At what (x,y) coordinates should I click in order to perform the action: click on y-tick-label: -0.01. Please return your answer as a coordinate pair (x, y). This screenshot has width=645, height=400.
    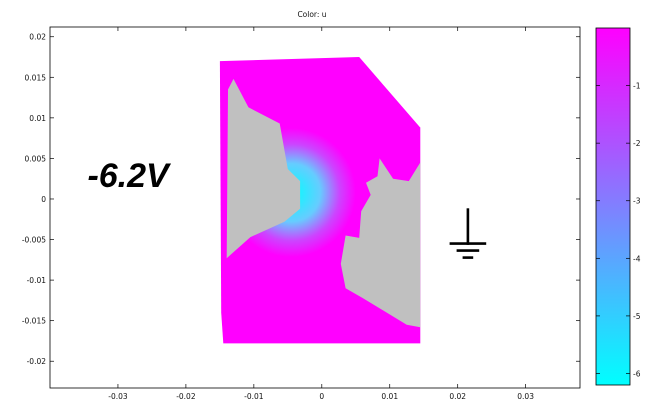
    Looking at the image, I should click on (37, 280).